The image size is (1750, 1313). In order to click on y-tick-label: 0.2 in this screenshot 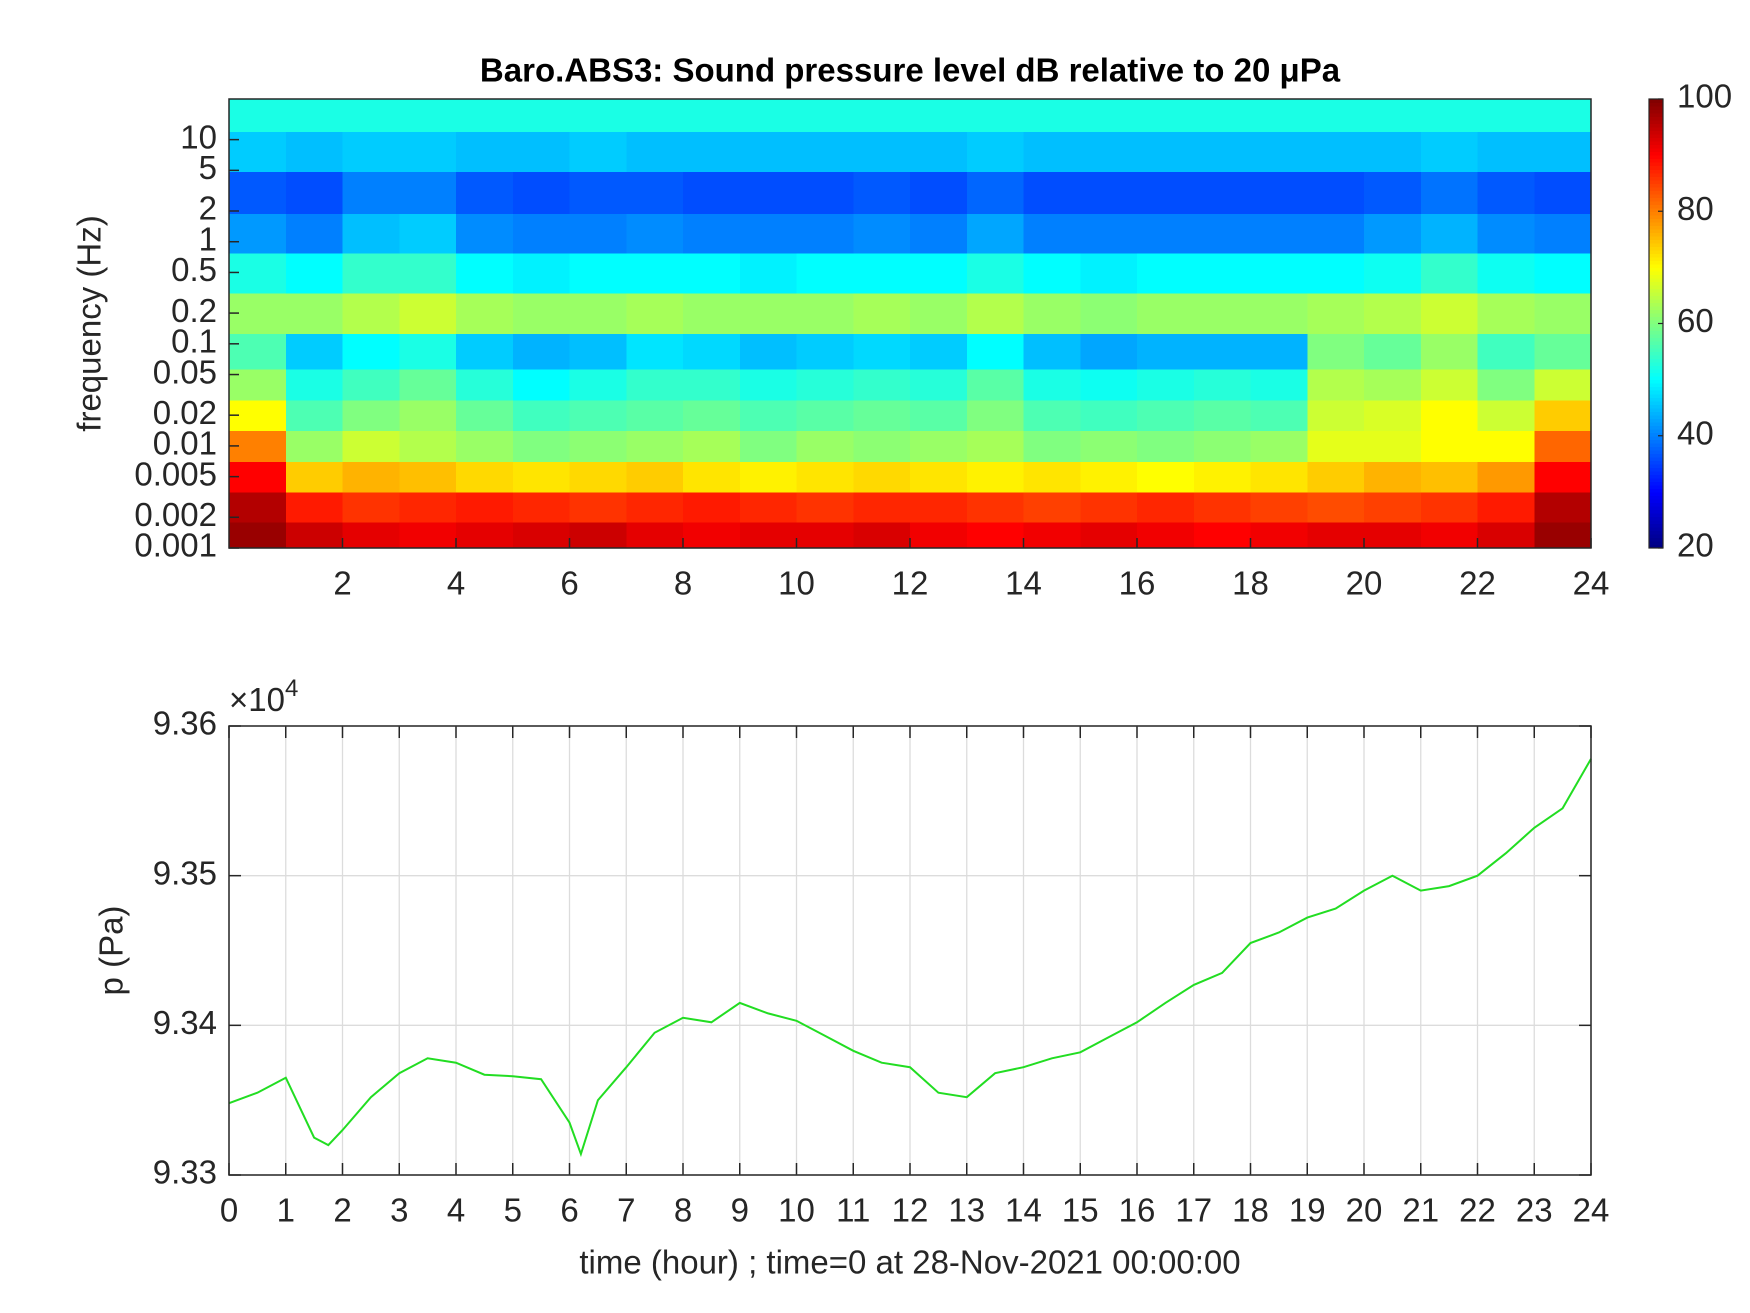, I will do `click(194, 310)`.